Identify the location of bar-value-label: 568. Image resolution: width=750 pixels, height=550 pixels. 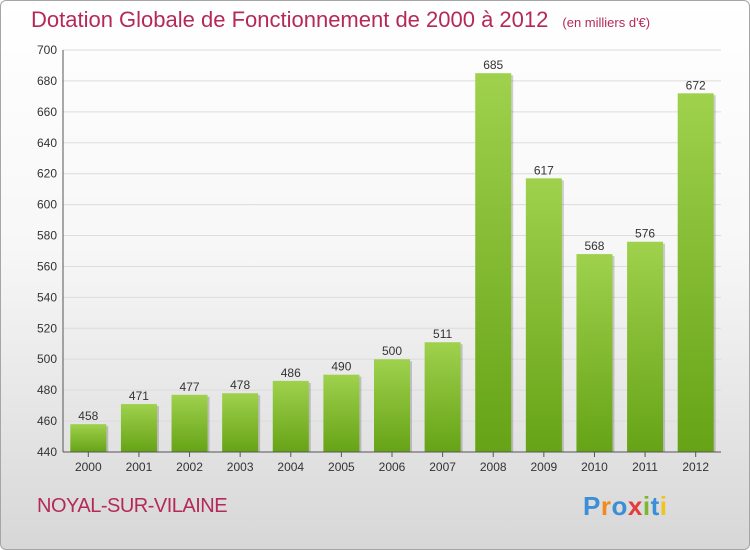
(594, 246).